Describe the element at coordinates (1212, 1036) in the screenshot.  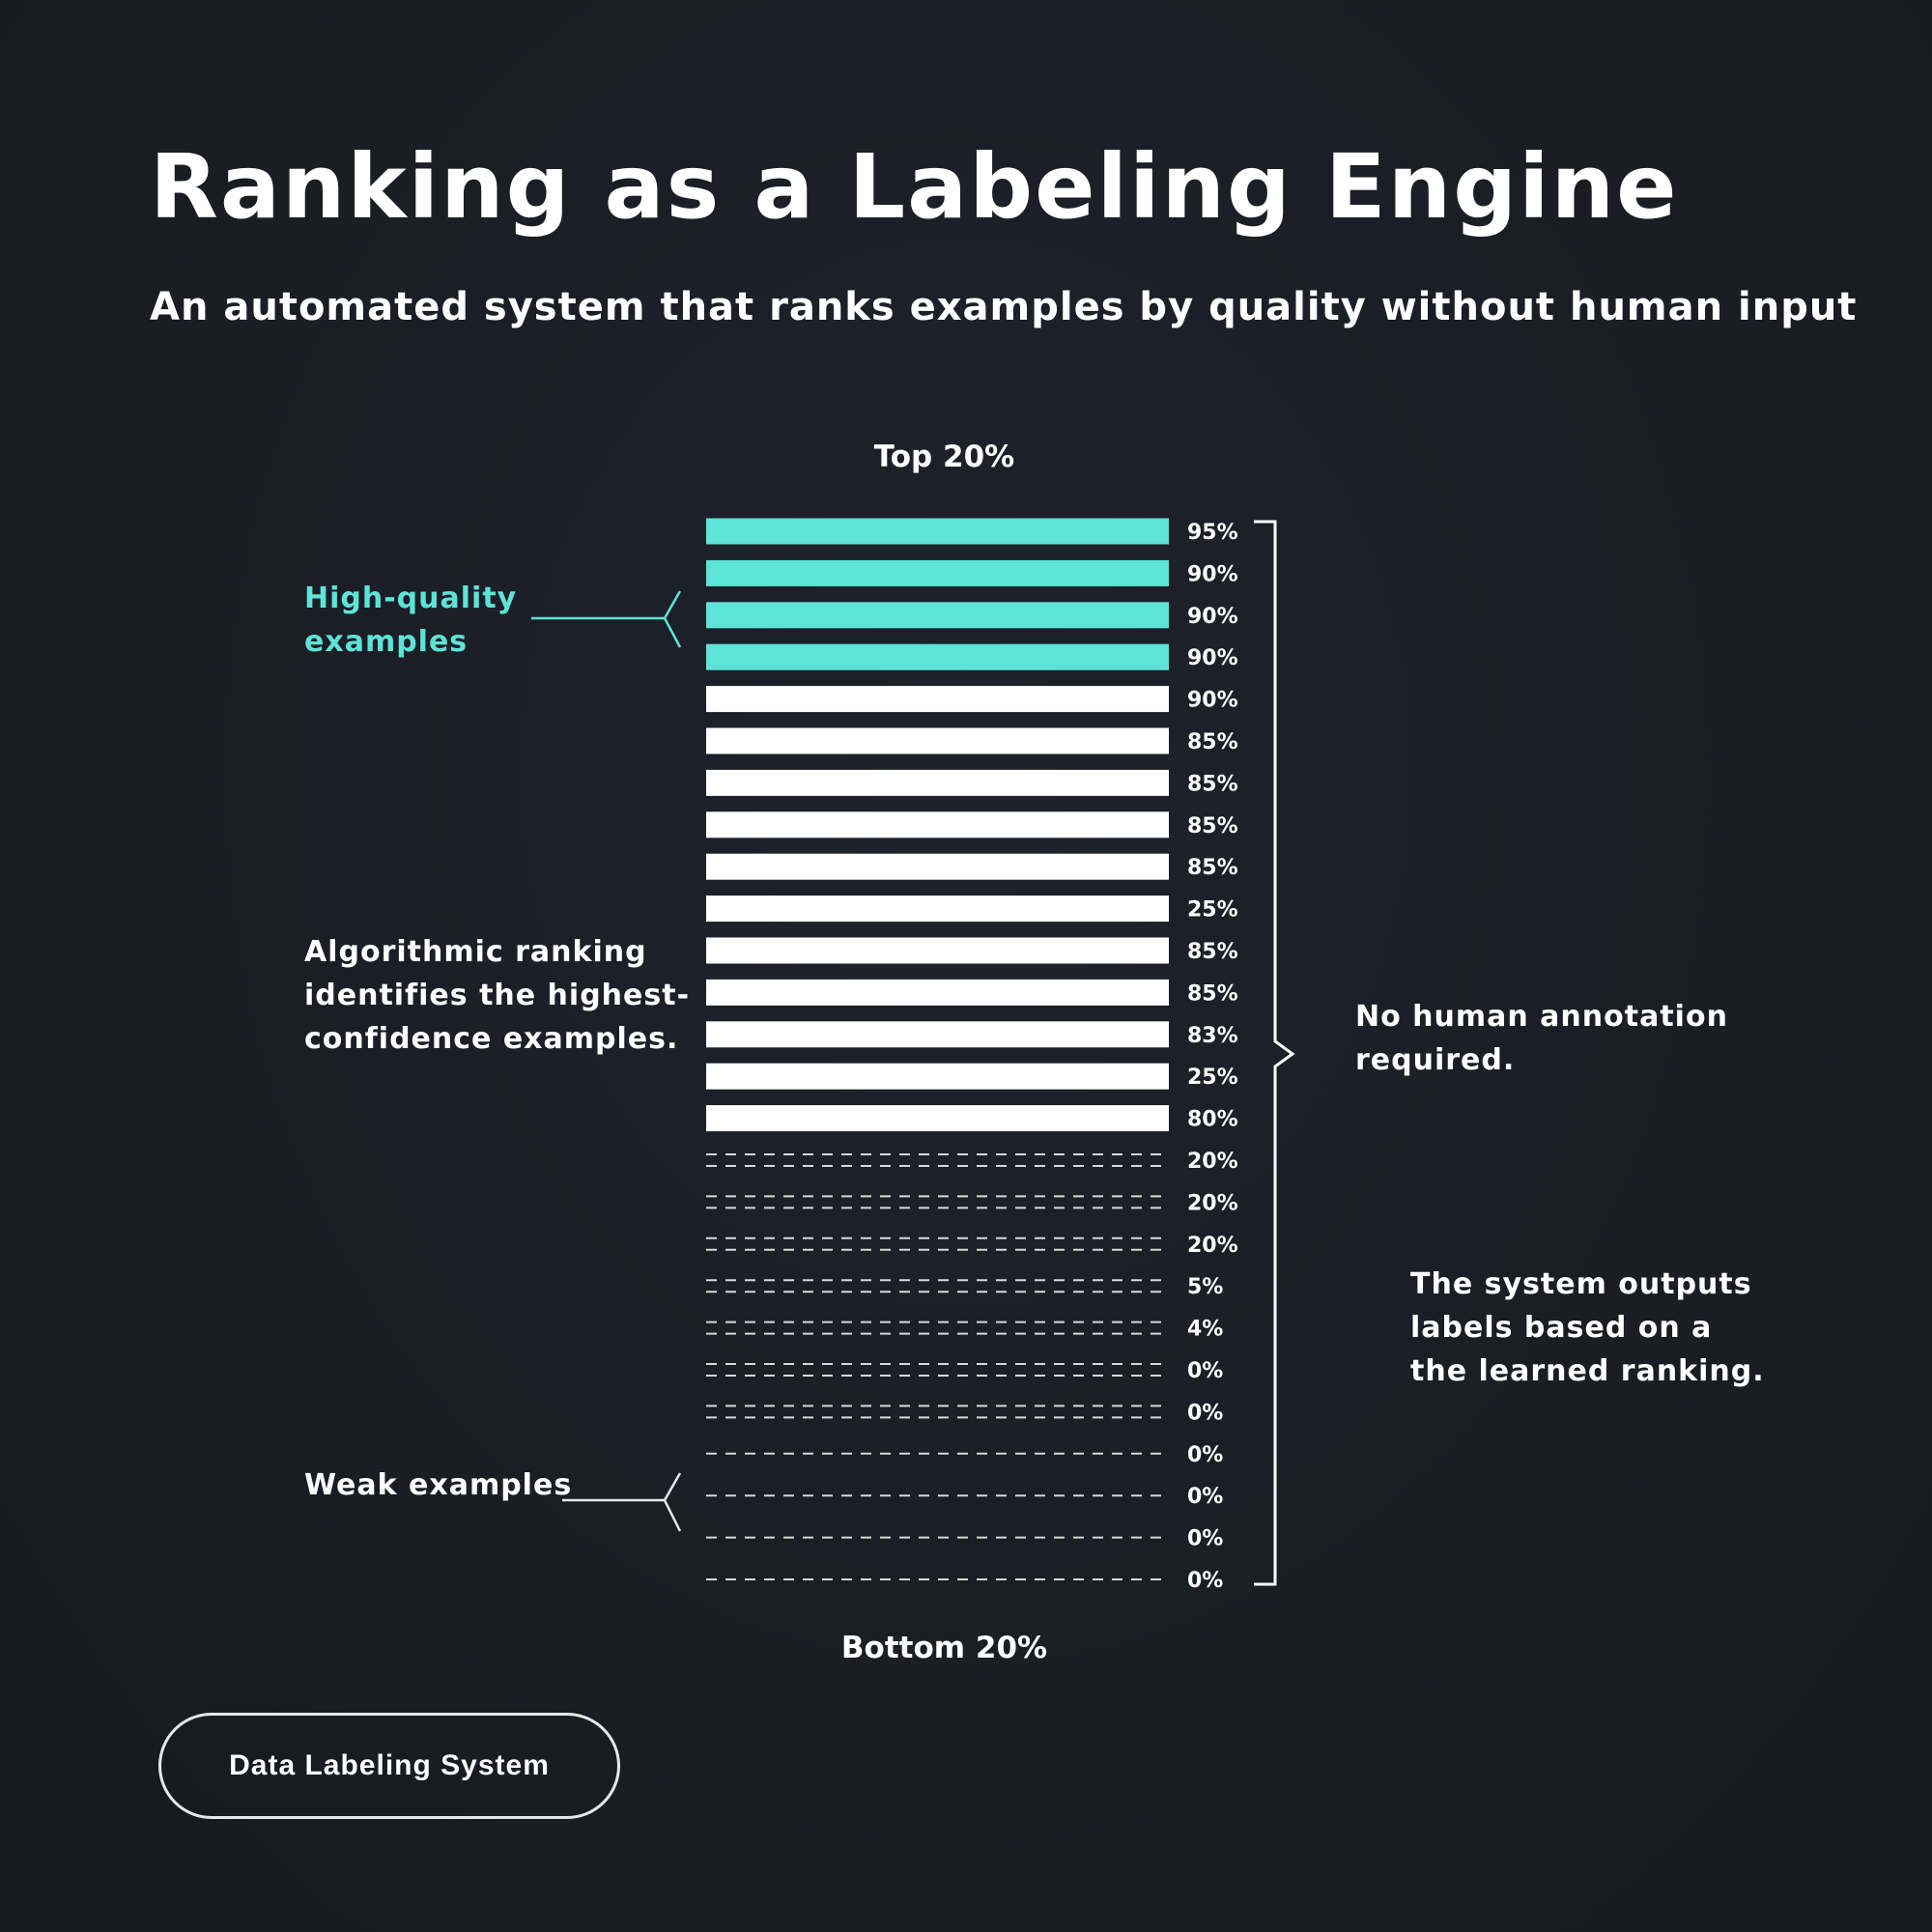
I see `ranking-percentage-label: 83%` at that location.